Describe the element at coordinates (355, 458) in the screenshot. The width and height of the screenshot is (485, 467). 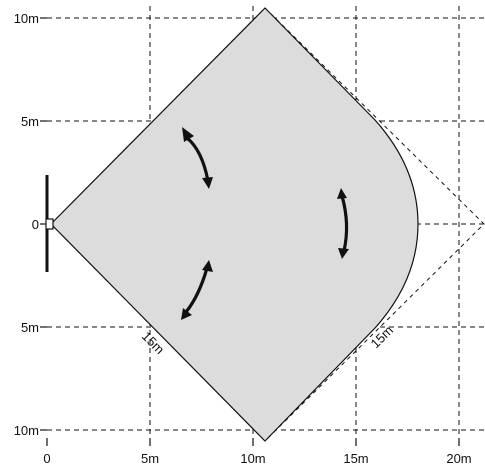
I see `bottom-axis-label: 15m` at that location.